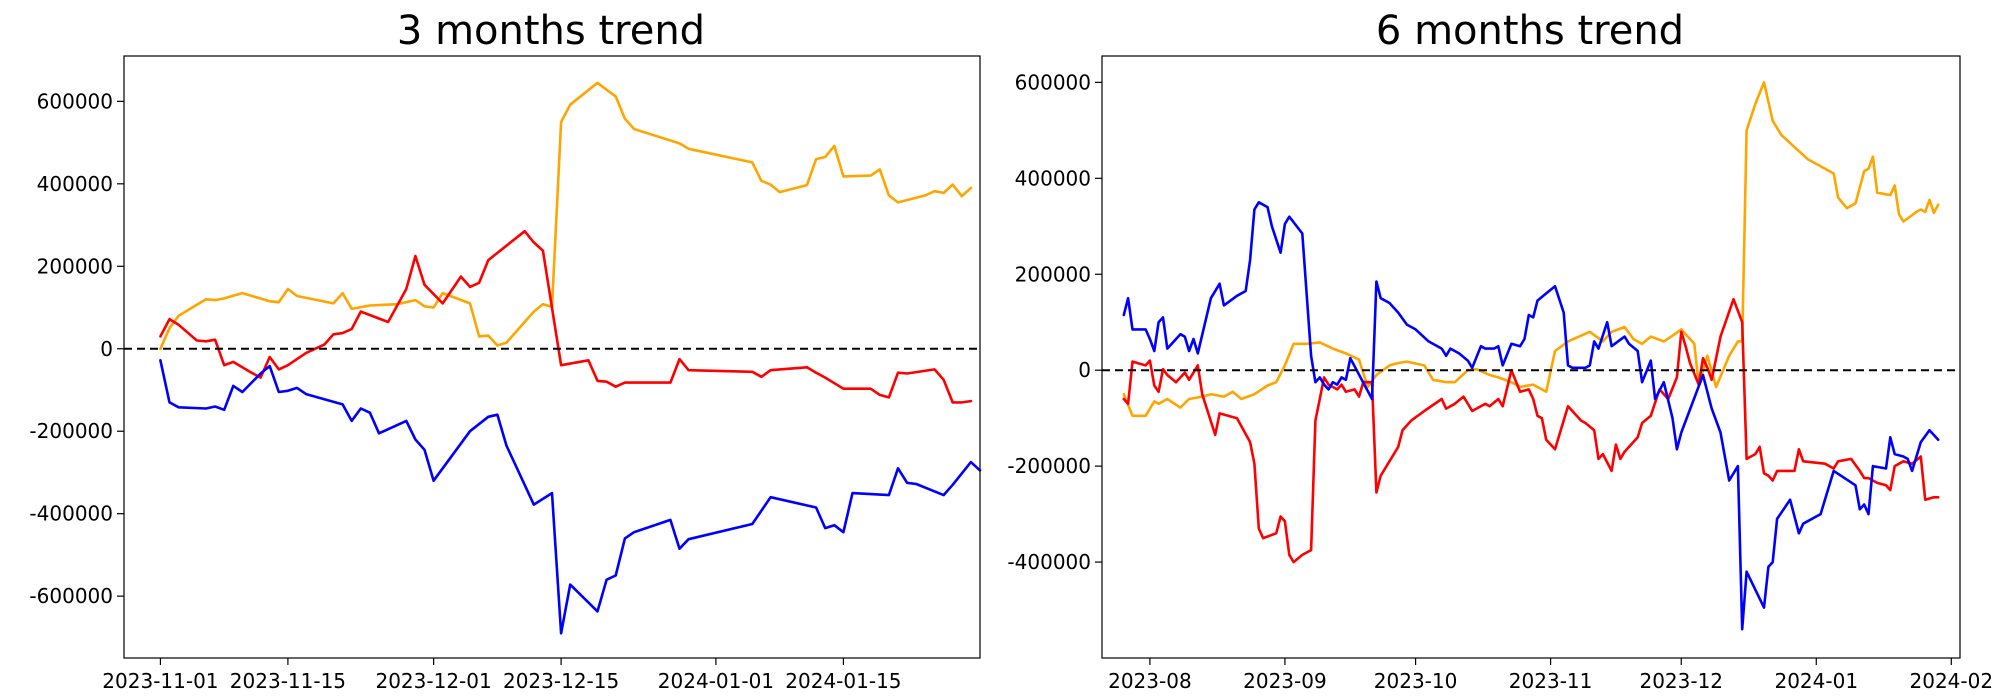  What do you see at coordinates (288, 681) in the screenshot?
I see `x-tick-label: 2023-11-15` at bounding box center [288, 681].